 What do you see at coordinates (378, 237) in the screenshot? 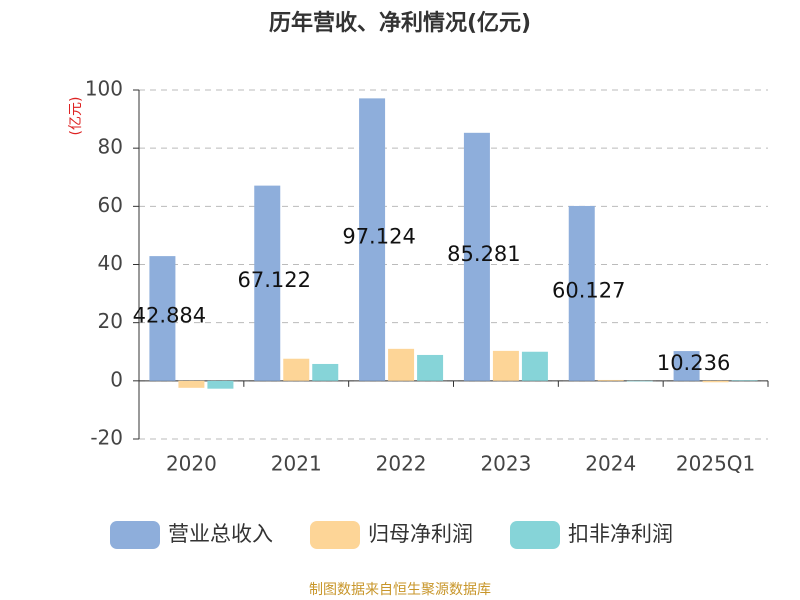
I see `value-label: 97.124` at bounding box center [378, 237].